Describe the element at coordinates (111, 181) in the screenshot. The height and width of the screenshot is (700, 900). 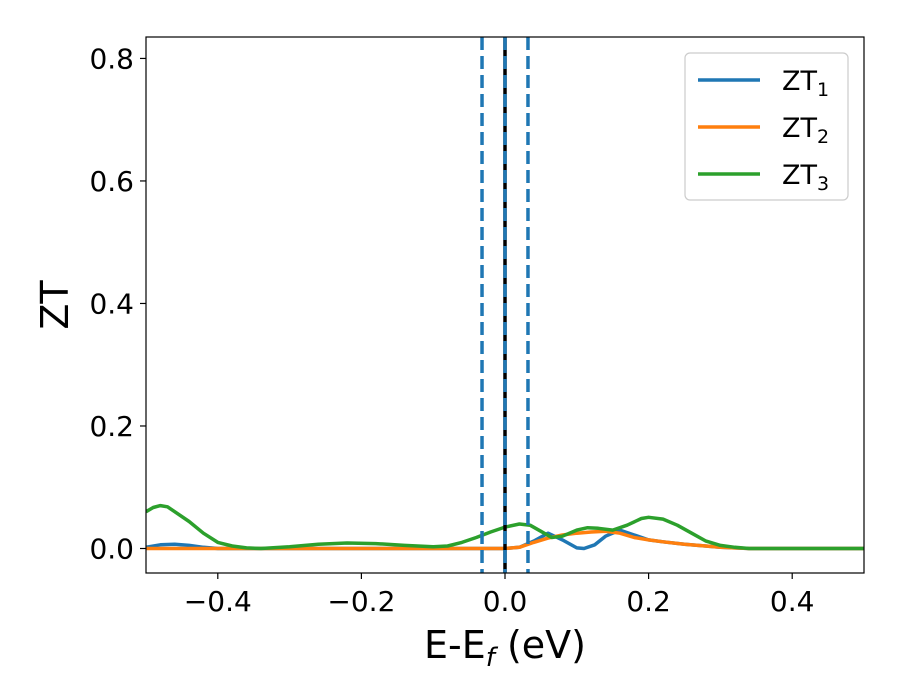
I see `y-tick-label: 0.6` at that location.